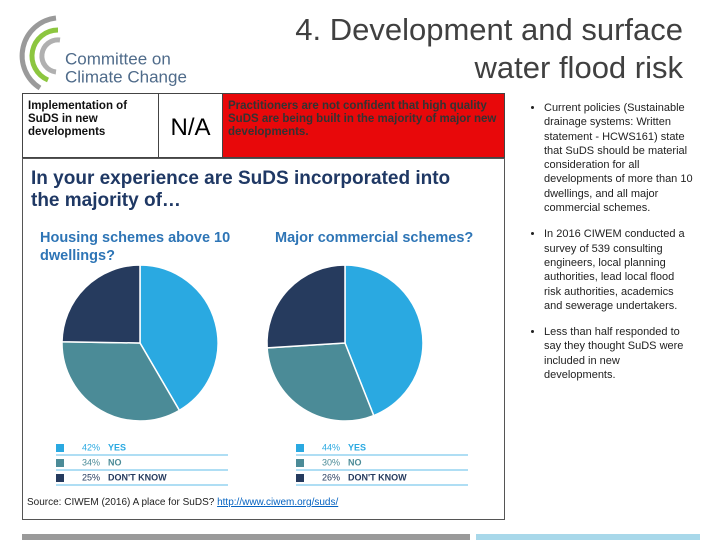  I want to click on slide-title: water flood risk, so click(578, 67).